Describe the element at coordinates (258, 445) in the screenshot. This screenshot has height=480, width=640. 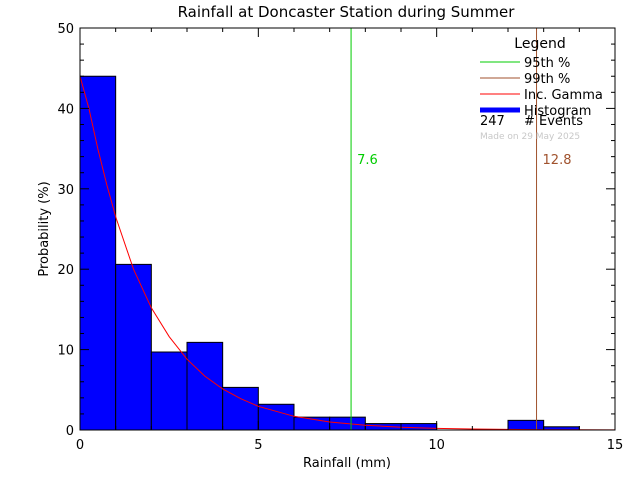
I see `x-tick-label: 5` at that location.